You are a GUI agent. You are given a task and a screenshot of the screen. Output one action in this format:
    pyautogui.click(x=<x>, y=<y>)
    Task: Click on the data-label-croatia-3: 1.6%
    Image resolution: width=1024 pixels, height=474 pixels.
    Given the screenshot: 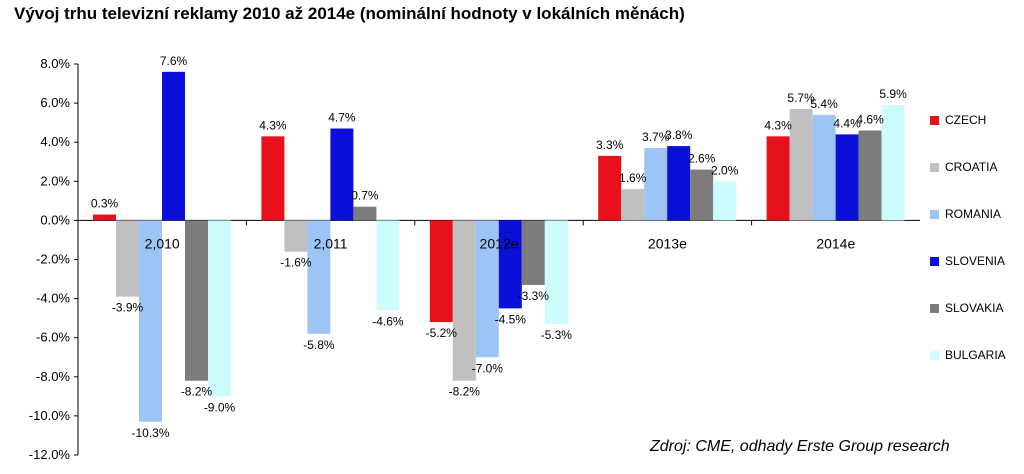 What is the action you would take?
    pyautogui.click(x=633, y=178)
    